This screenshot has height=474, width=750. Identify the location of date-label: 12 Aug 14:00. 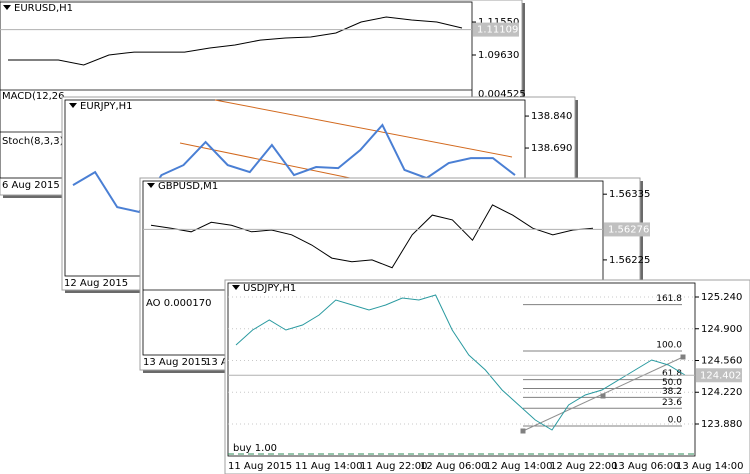
(518, 466).